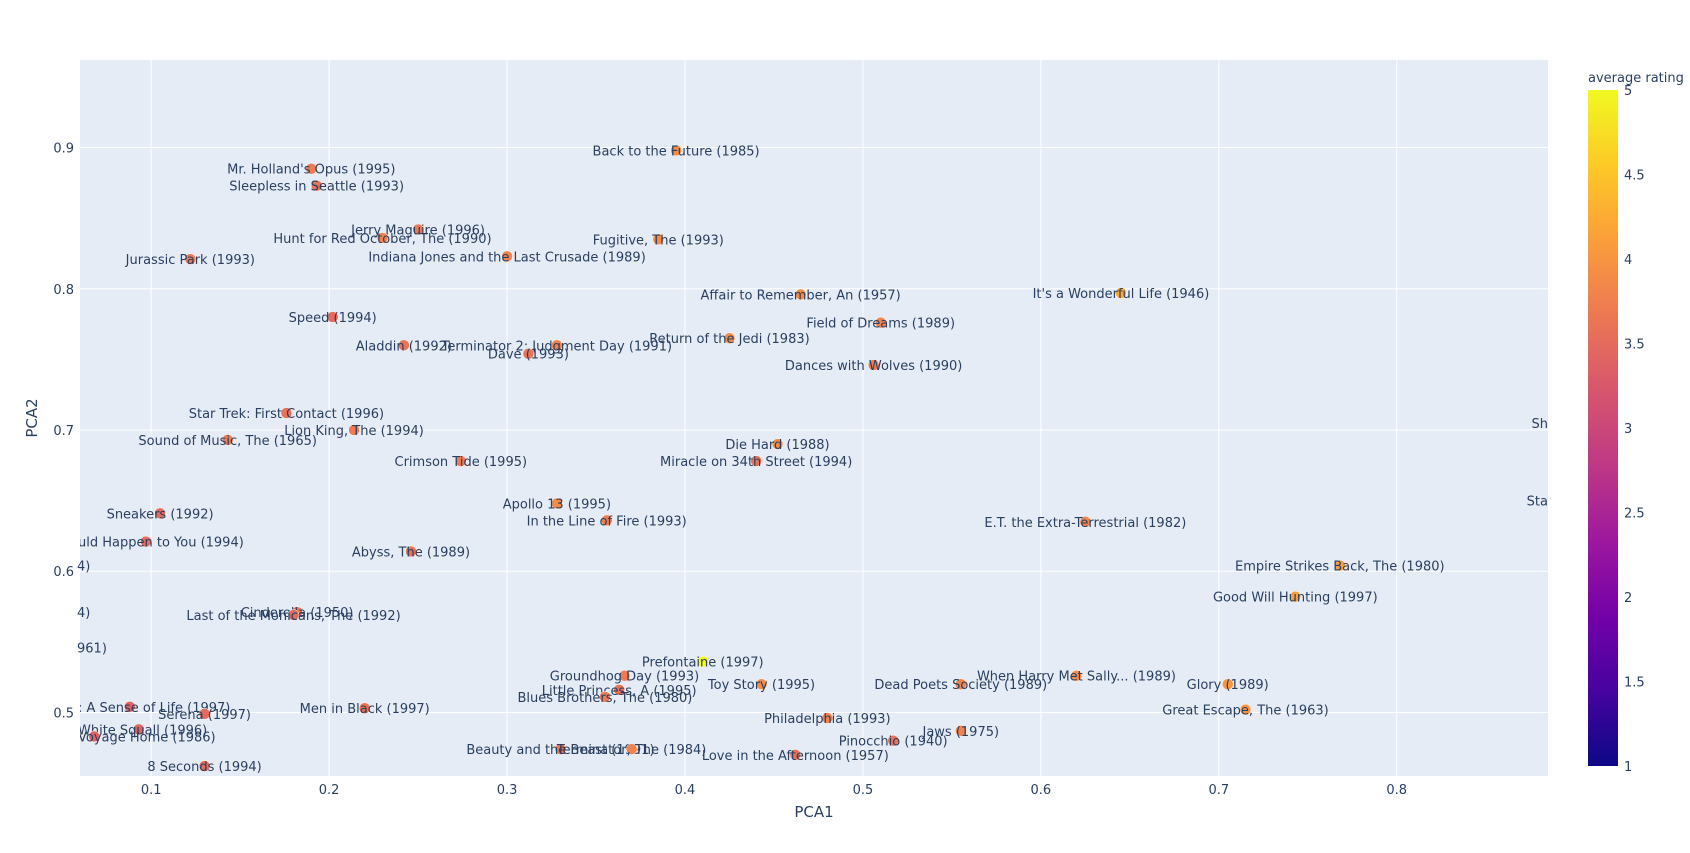  Describe the element at coordinates (63, 149) in the screenshot. I see `y-tick-label: 0.9` at that location.